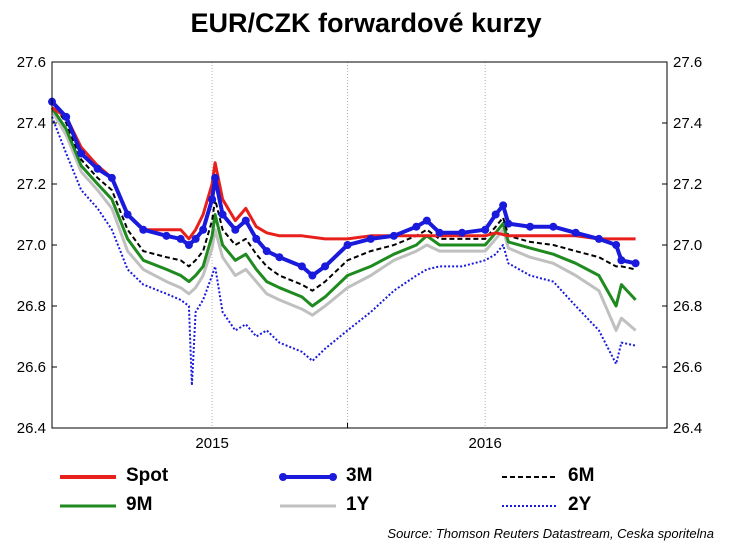 The image size is (732, 549). What do you see at coordinates (211, 443) in the screenshot?
I see `x-tick-label: 2015` at bounding box center [211, 443].